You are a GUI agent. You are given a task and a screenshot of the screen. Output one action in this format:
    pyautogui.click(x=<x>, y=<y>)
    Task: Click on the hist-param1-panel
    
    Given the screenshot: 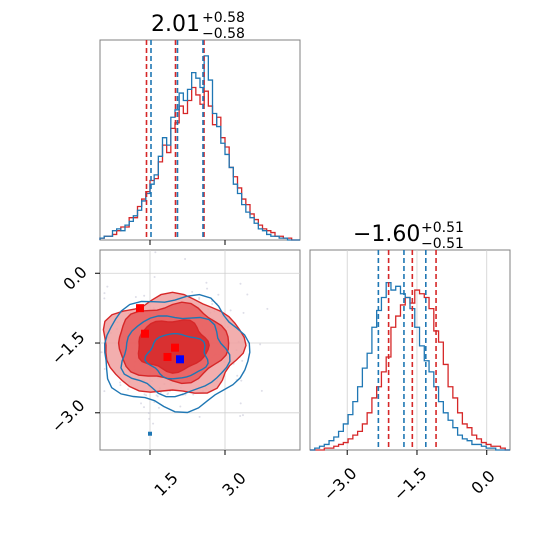 What is the action you would take?
    pyautogui.click(x=200, y=142)
    